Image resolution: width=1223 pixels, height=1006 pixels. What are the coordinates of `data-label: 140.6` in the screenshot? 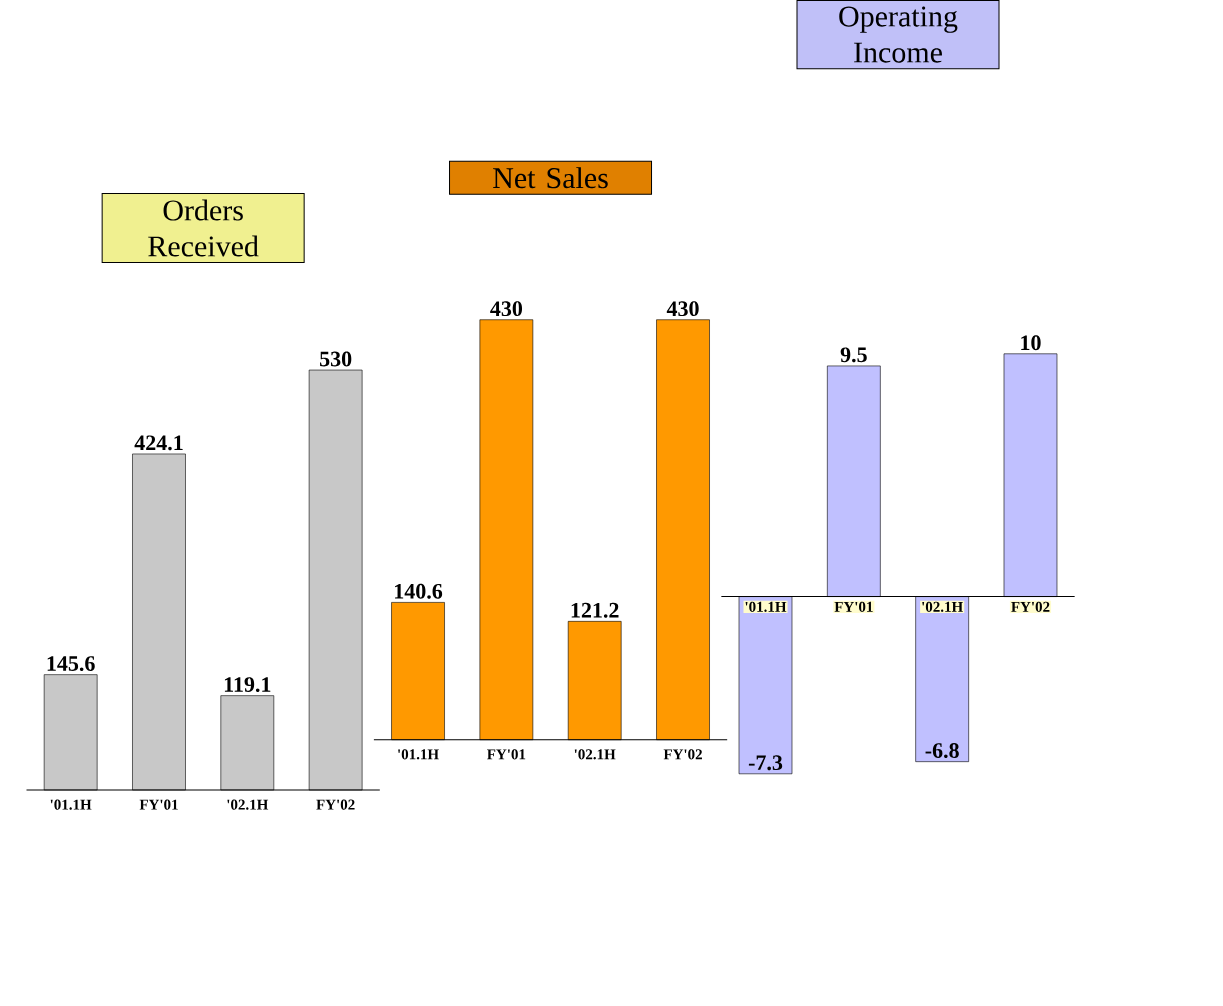 It's located at (419, 591).